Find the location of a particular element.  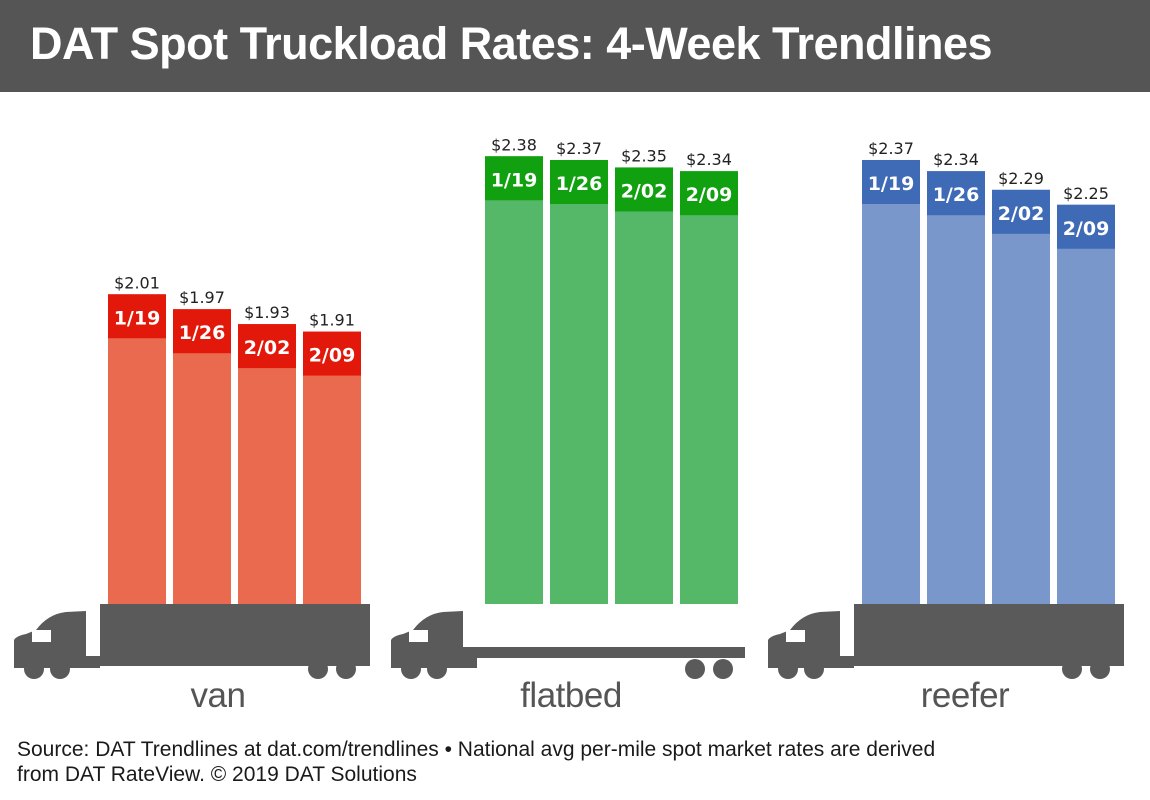

bar-value-label: $1.93 is located at coordinates (267, 312).